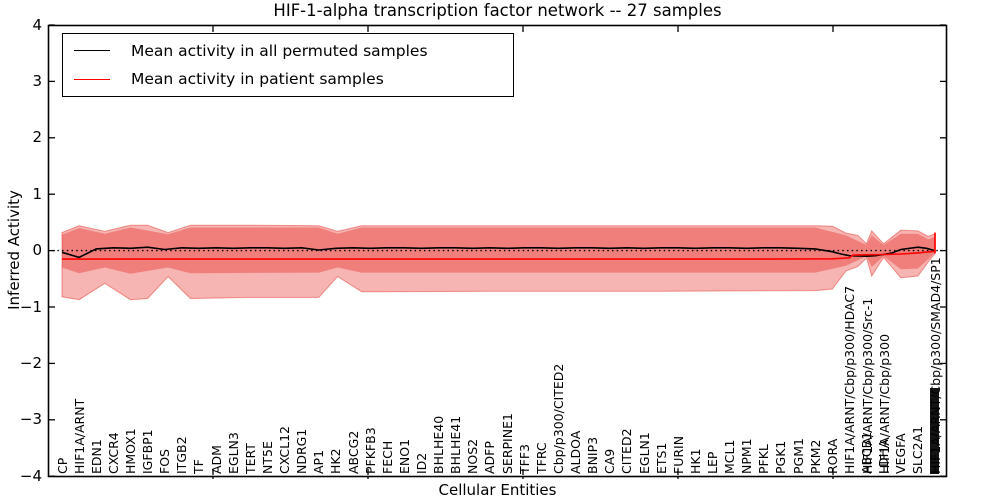 The height and width of the screenshot is (500, 1000). Describe the element at coordinates (712, 462) in the screenshot. I see `entity-label-lep: LEP` at that location.